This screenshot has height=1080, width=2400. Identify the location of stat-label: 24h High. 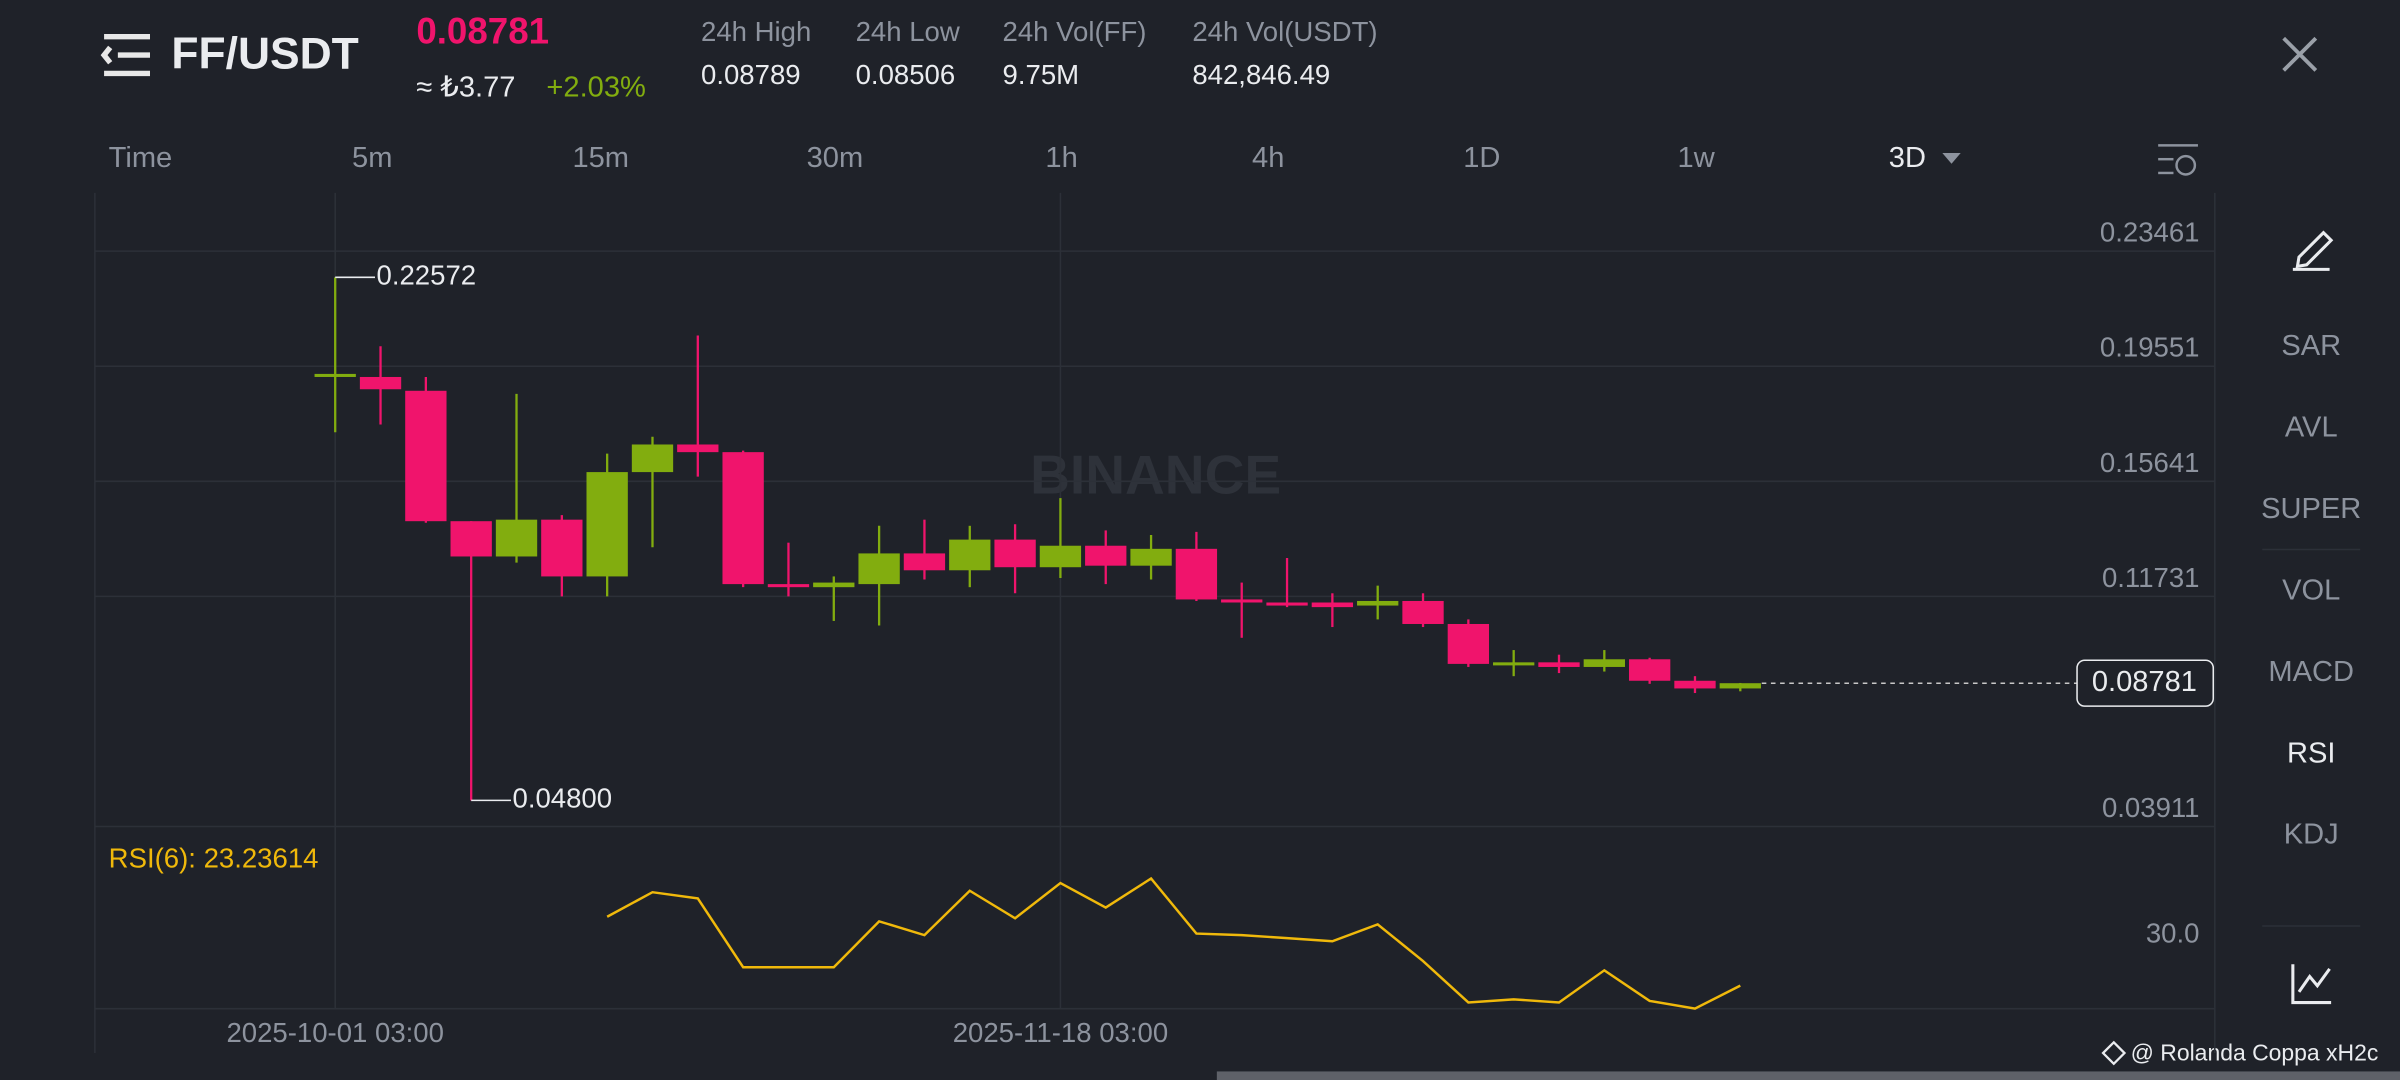
(756, 31).